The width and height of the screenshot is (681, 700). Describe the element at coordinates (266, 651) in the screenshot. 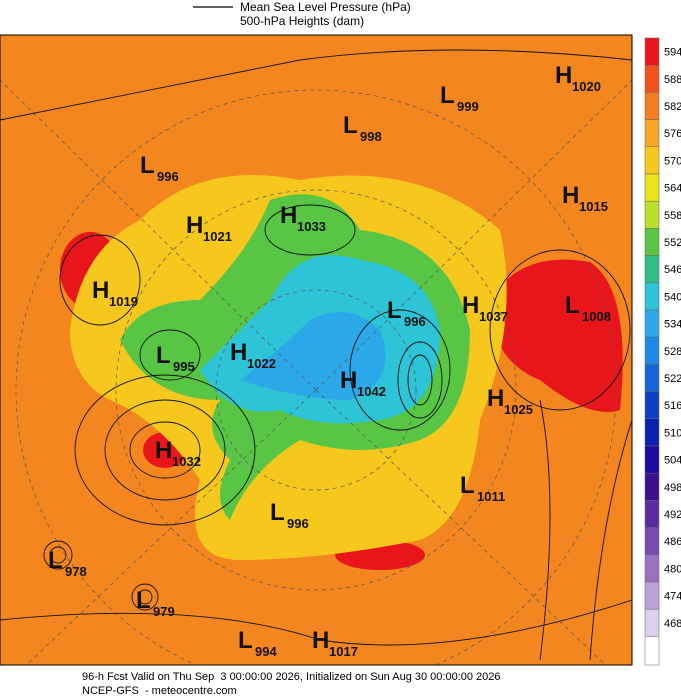

I see `center-value: 994` at that location.